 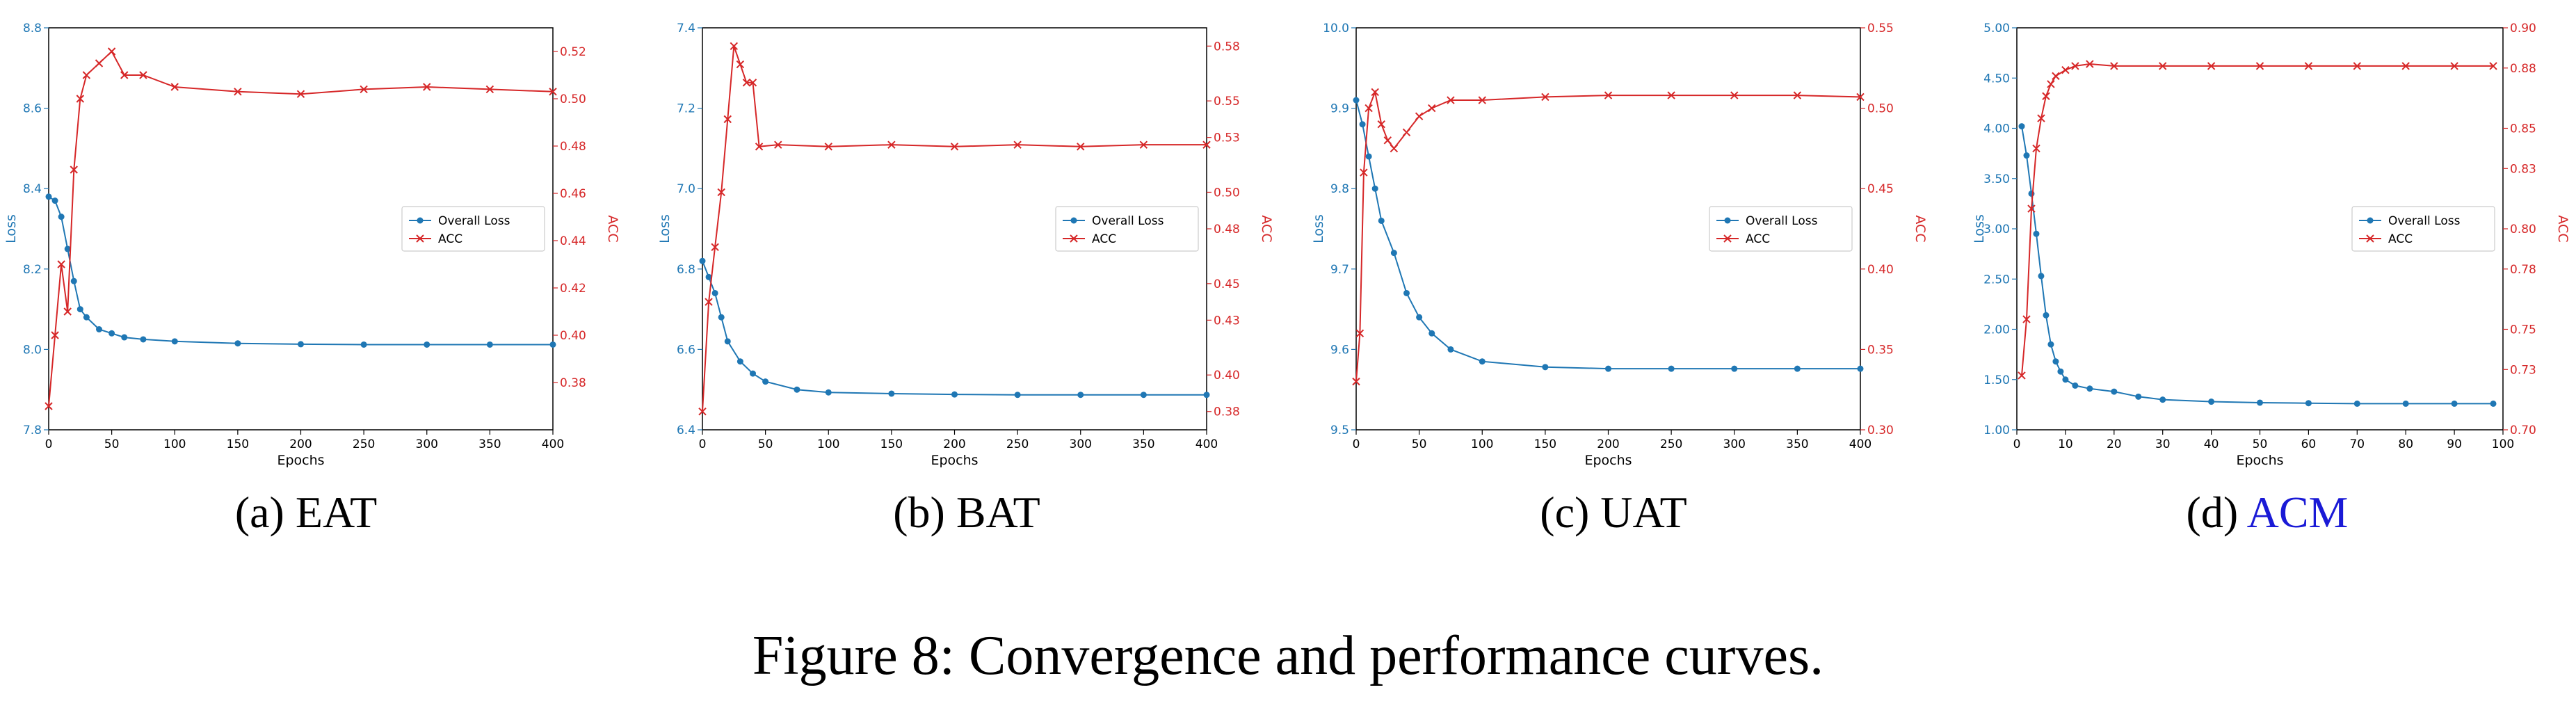 What do you see at coordinates (1880, 29) in the screenshot?
I see `y-right-tick-label: 0.55` at bounding box center [1880, 29].